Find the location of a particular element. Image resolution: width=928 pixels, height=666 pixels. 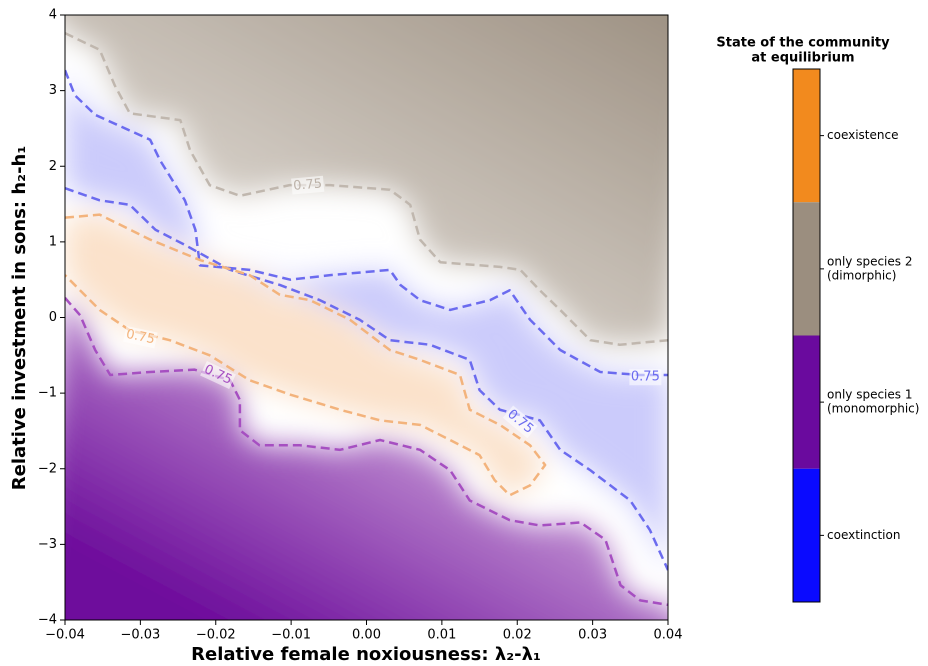

x-tick-label: −0.01 is located at coordinates (291, 635).